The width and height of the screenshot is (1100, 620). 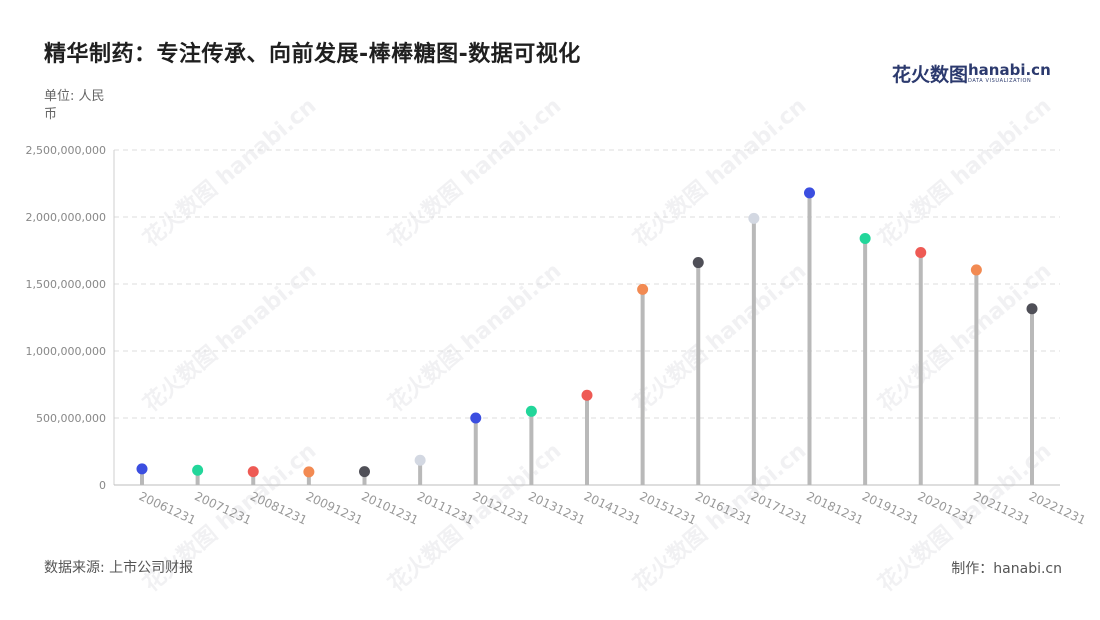 I want to click on x-tick-label: 20181231, so click(x=834, y=508).